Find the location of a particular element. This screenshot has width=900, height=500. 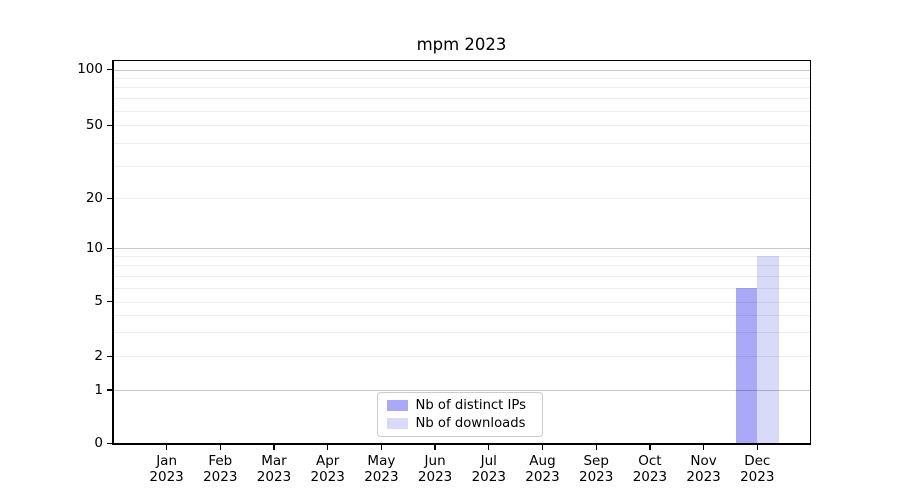

legend-item-downloads: Nb of downloads is located at coordinates (460, 424).